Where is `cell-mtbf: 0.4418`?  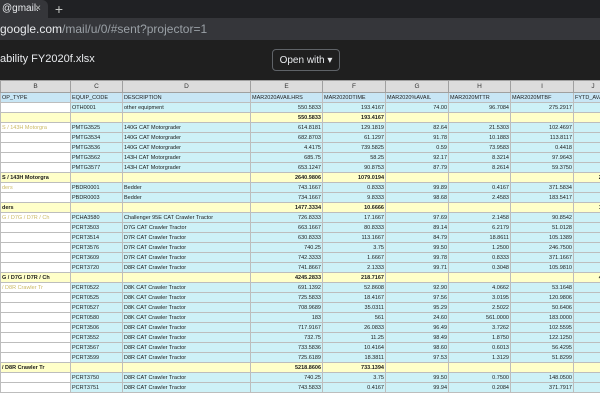
cell-mtbf: 0.4418 is located at coordinates (542, 147).